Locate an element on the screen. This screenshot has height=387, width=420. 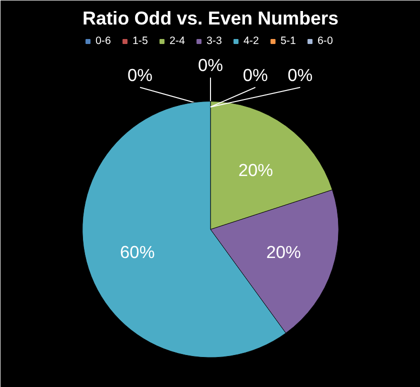
legend-label: 1-5 is located at coordinates (140, 41).